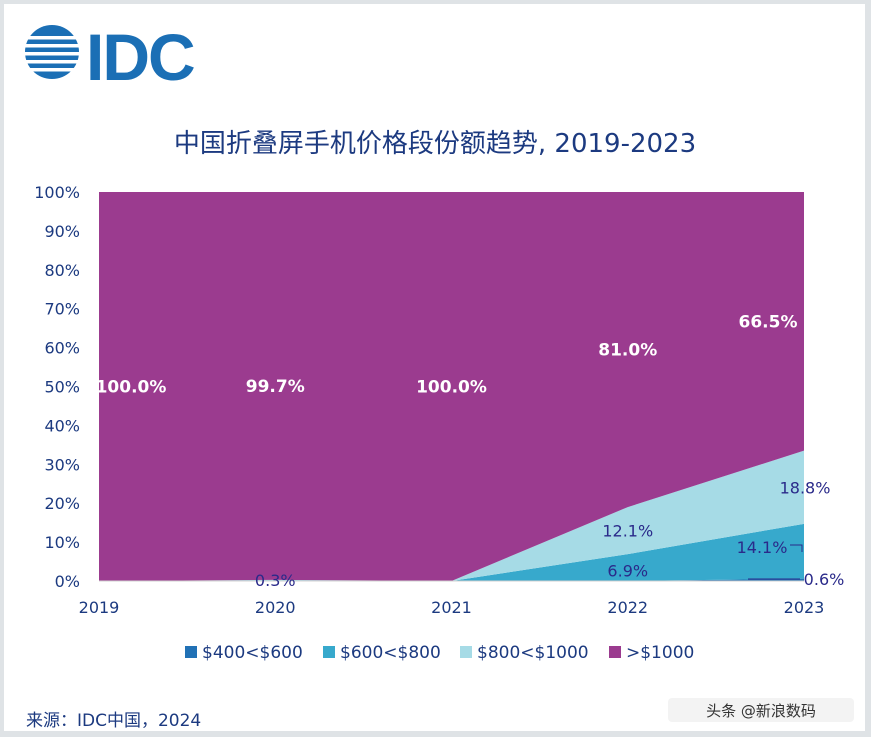 This screenshot has width=871, height=737. I want to click on y-tick-label: 80%, so click(62, 270).